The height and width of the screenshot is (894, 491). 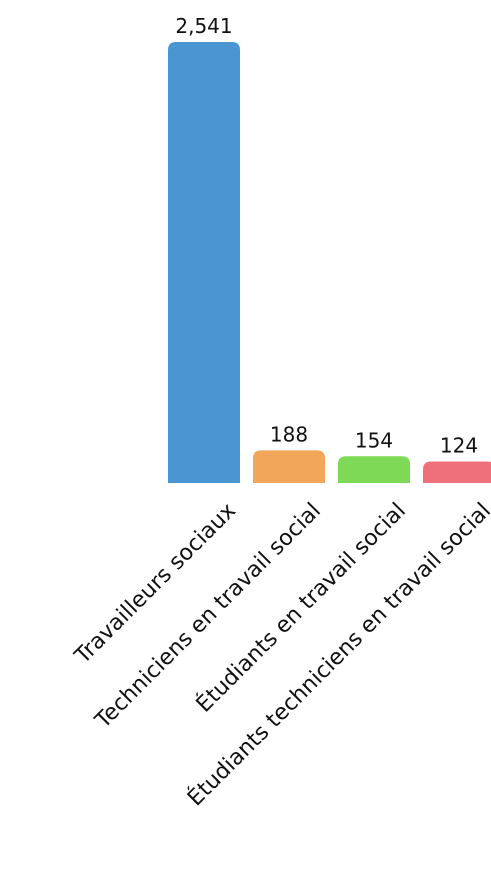 What do you see at coordinates (374, 440) in the screenshot?
I see `value-label-3: 154` at bounding box center [374, 440].